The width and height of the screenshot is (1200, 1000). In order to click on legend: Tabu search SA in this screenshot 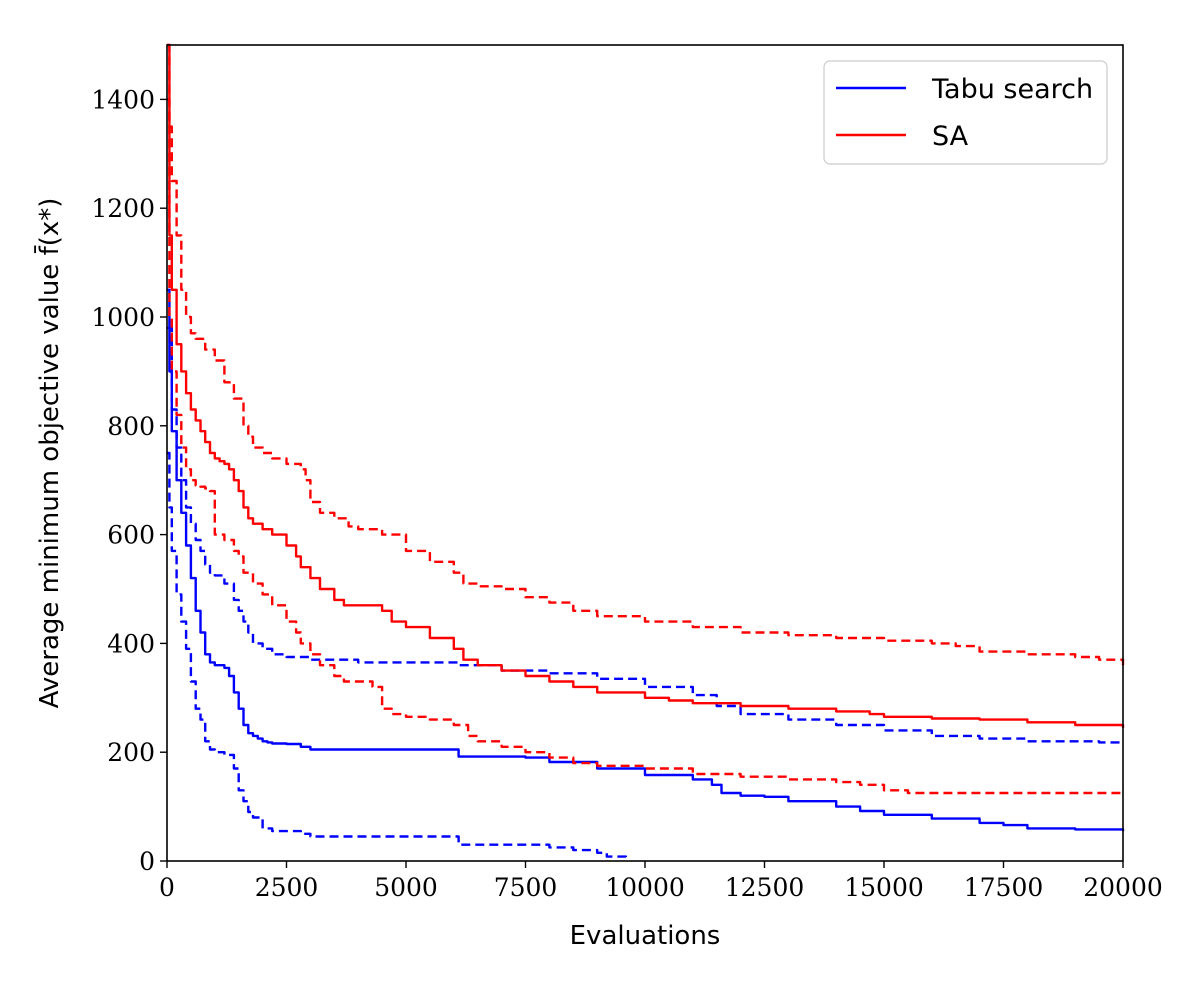, I will do `click(965, 112)`.